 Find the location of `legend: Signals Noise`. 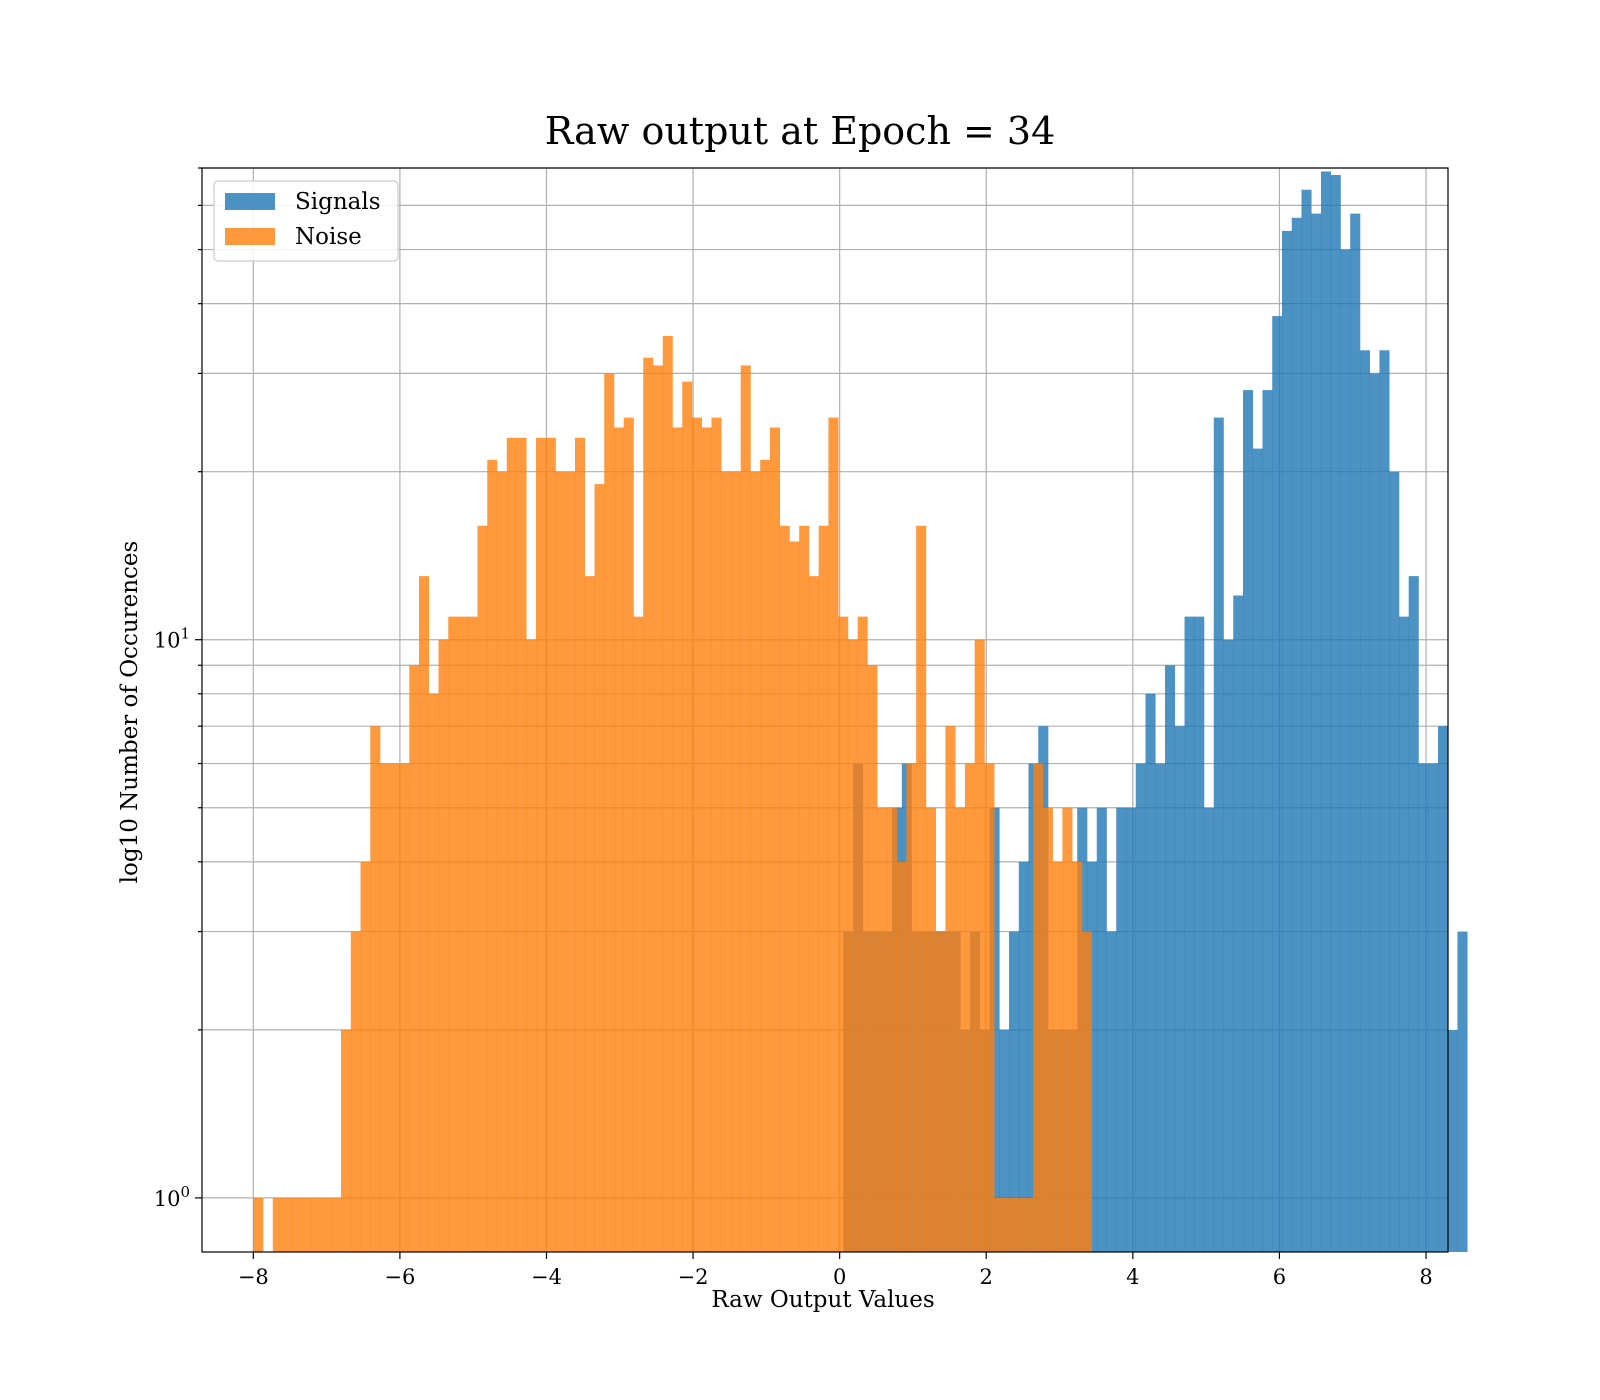

legend: Signals Noise is located at coordinates (306, 221).